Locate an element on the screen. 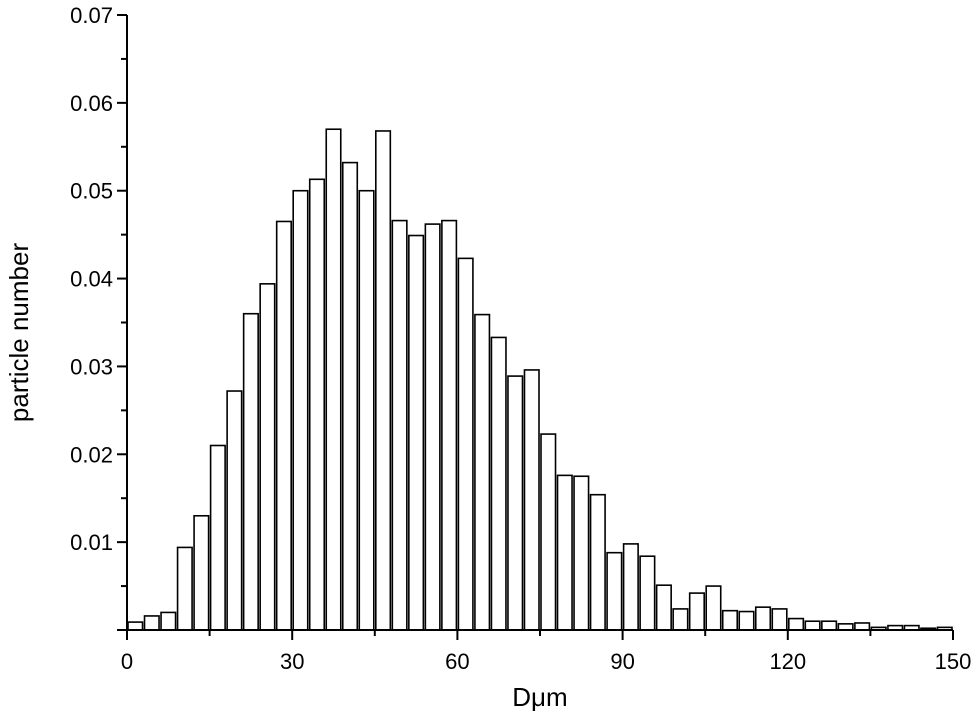  y-tick-label: 0.06 is located at coordinates (91, 103).